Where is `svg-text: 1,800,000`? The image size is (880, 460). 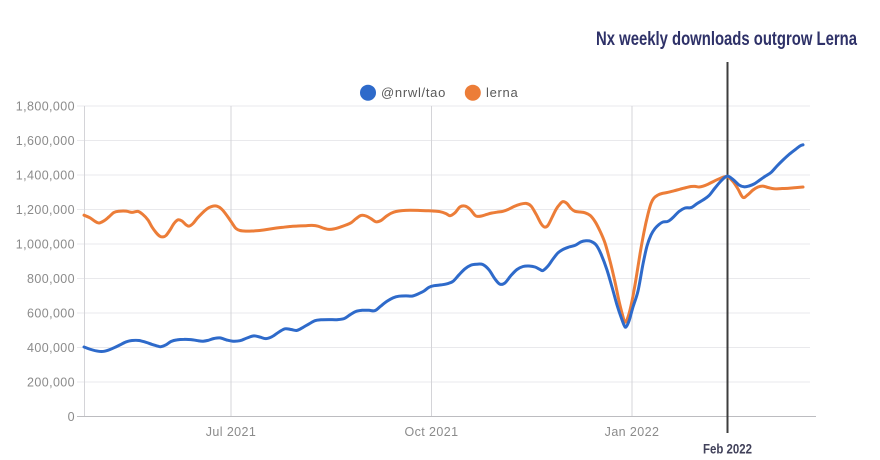 svg-text: 1,800,000 is located at coordinates (45, 107).